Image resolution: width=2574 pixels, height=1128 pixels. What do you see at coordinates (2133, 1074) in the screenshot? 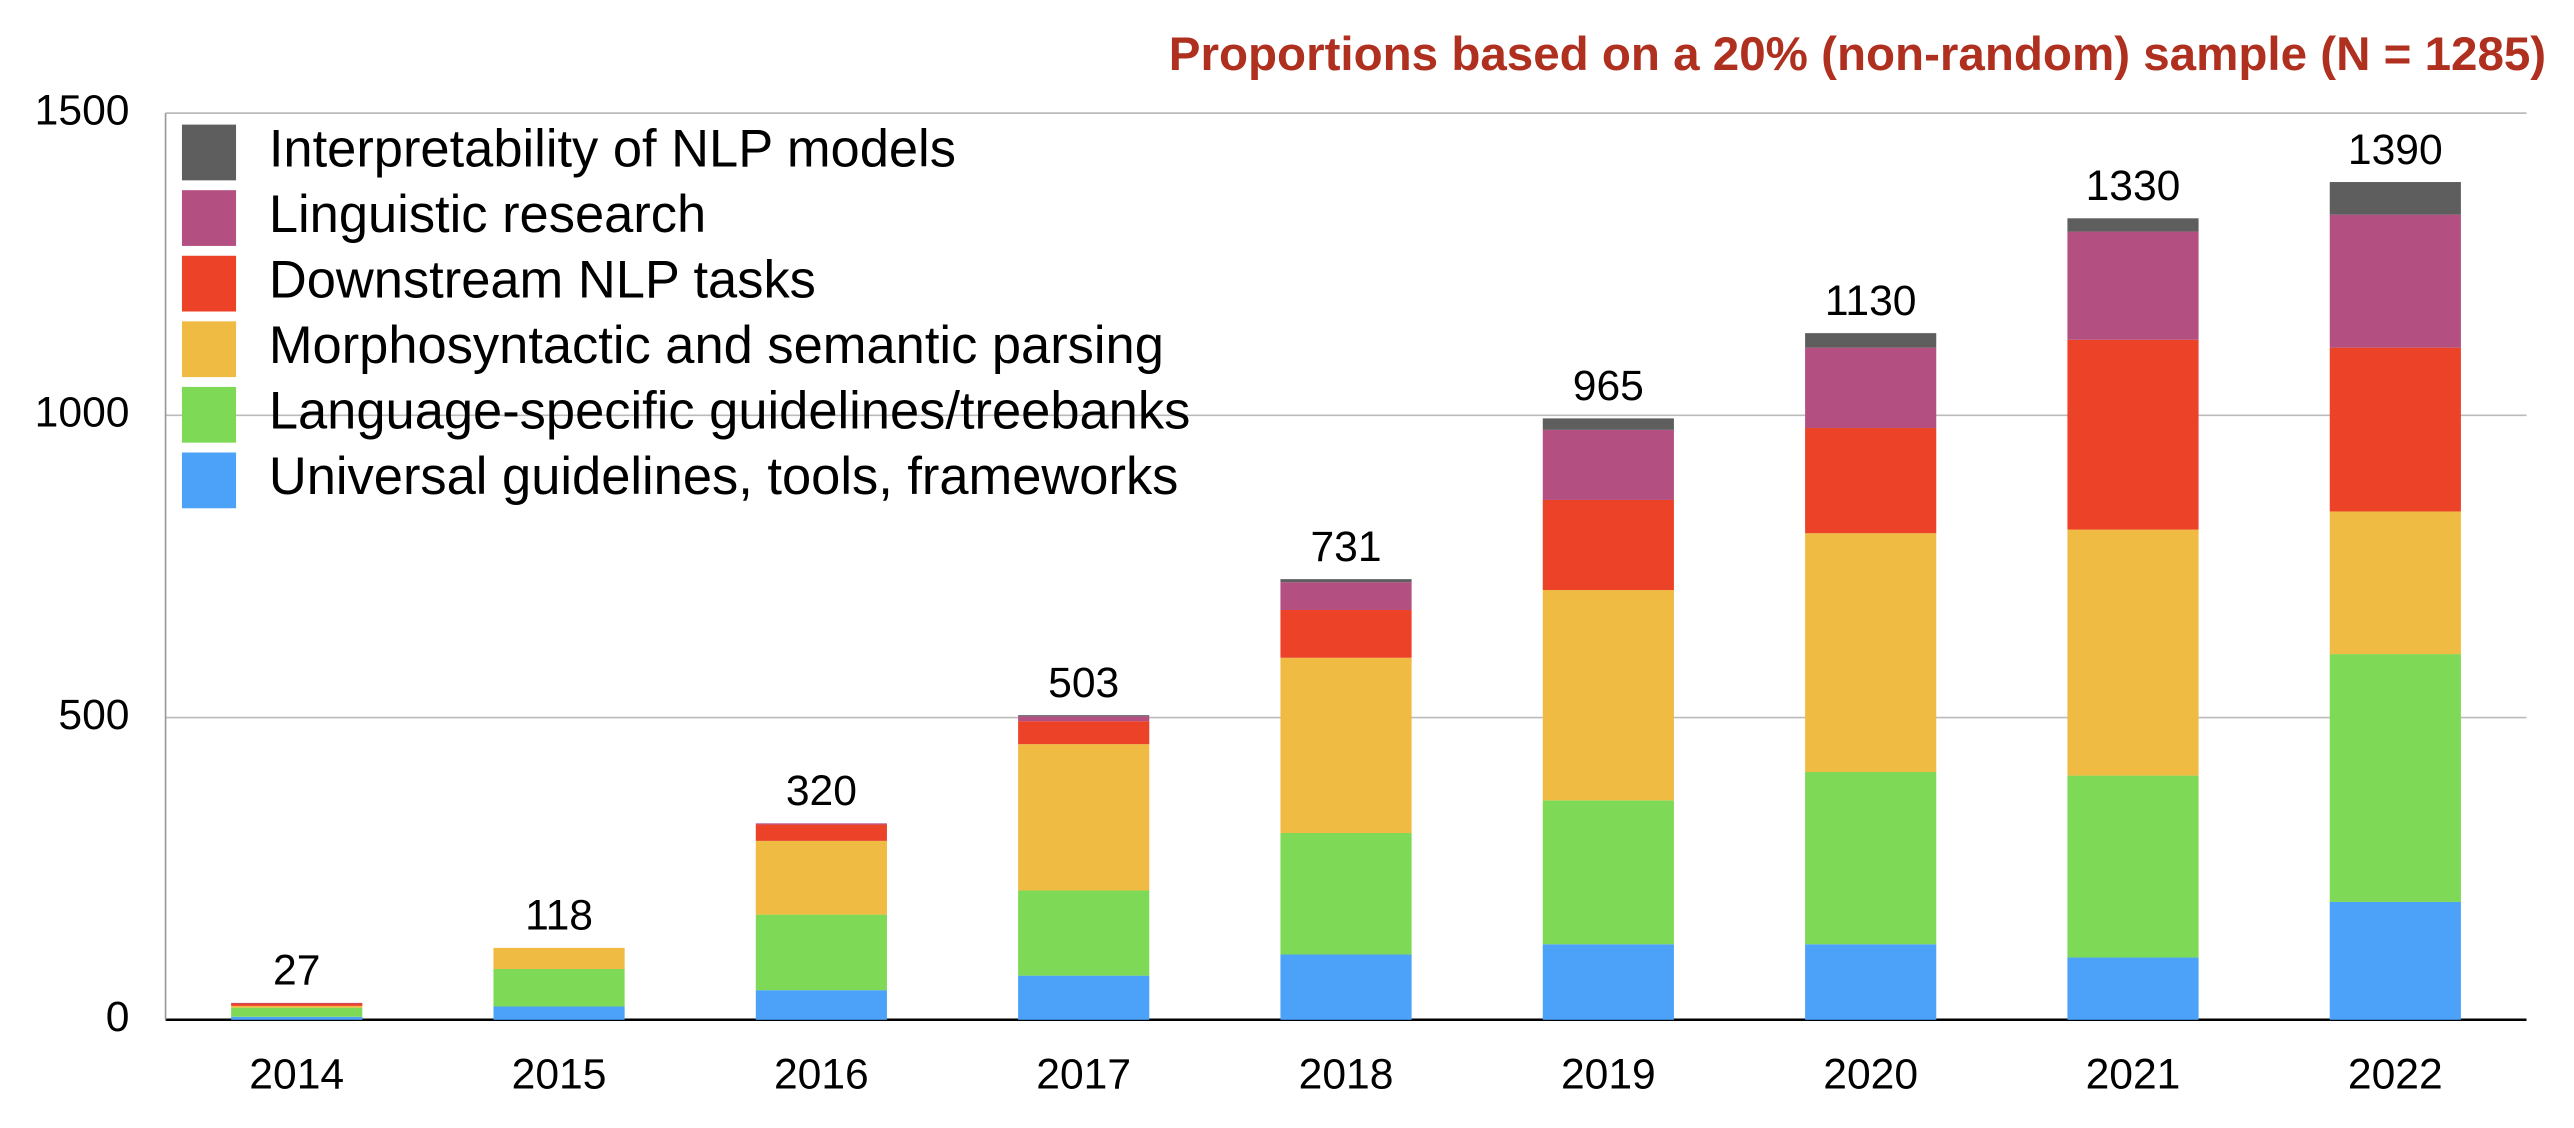
I see `x-tick-label: 2021` at bounding box center [2133, 1074].